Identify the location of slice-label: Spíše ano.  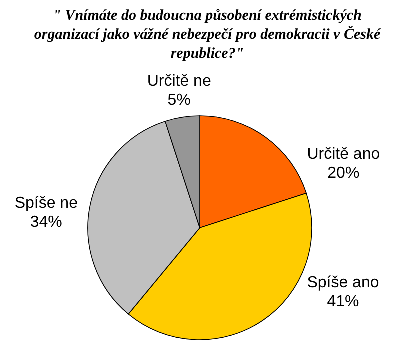
(343, 283).